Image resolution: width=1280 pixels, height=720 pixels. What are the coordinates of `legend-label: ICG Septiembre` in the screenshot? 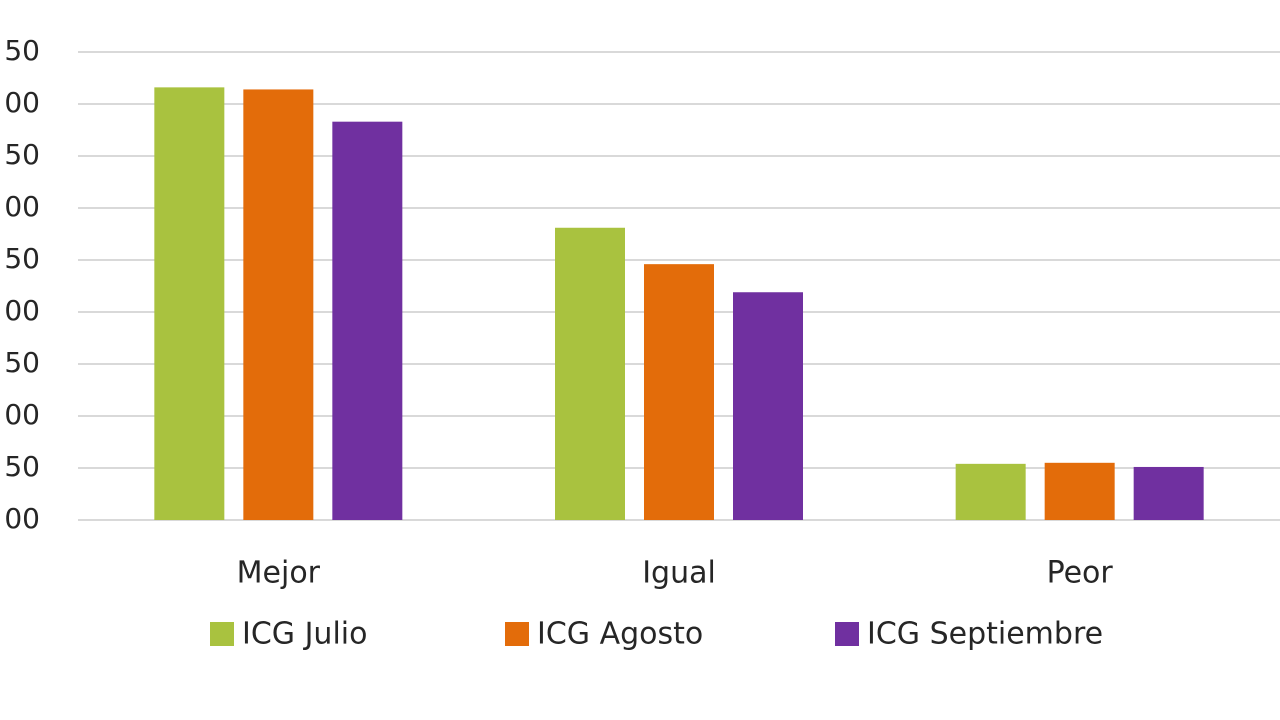 It's located at (985, 634).